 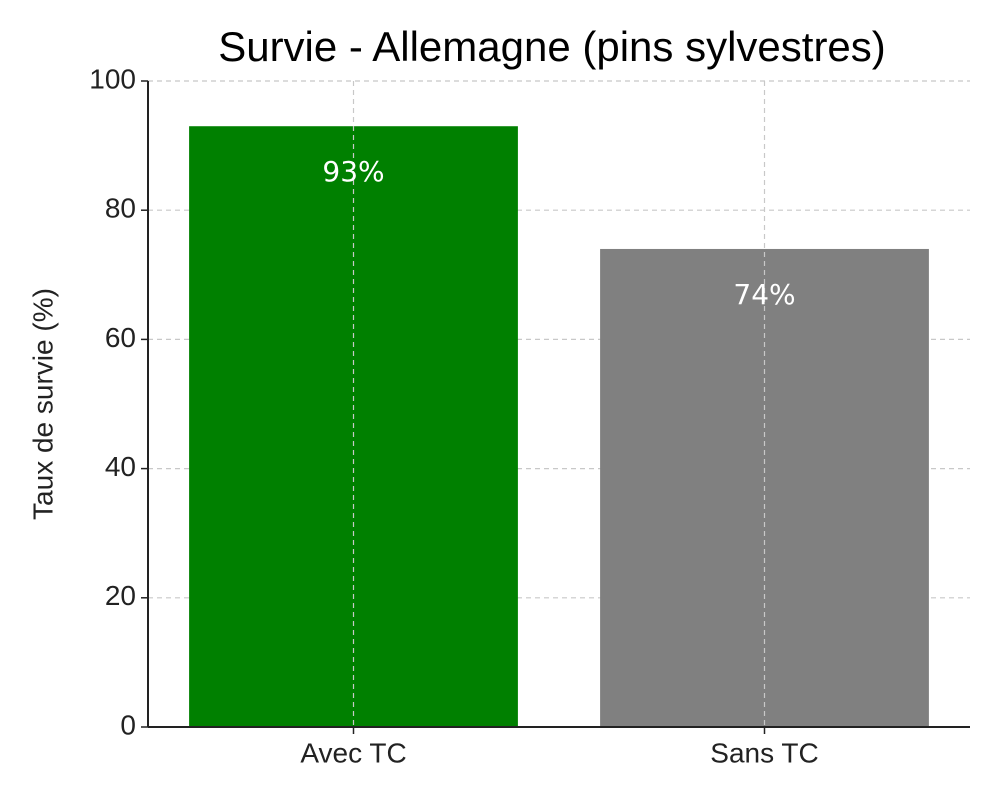 I want to click on y-tick-label: 100, so click(x=112, y=78).